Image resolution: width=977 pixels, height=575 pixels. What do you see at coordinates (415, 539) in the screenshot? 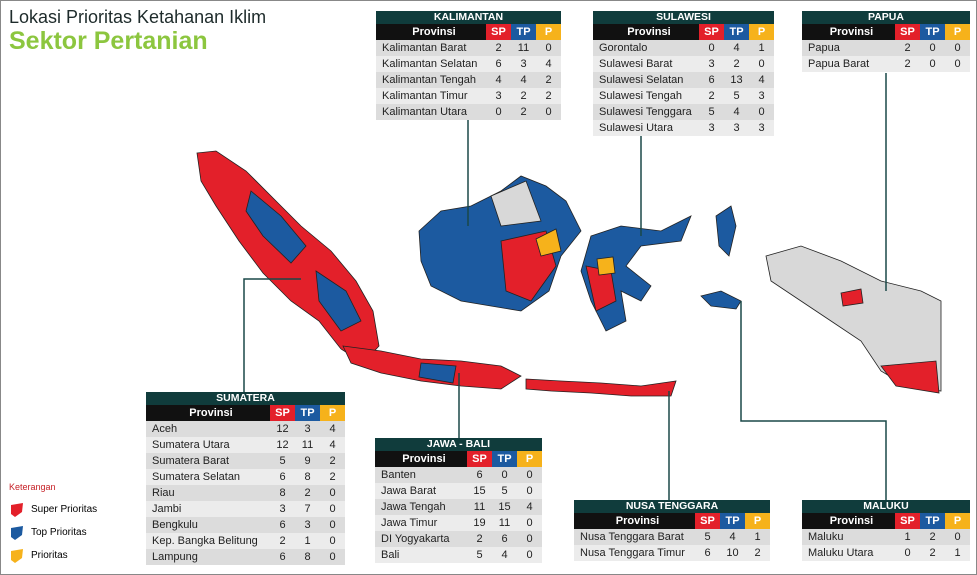
I see `cell-province: DI Yogyakarta` at bounding box center [415, 539].